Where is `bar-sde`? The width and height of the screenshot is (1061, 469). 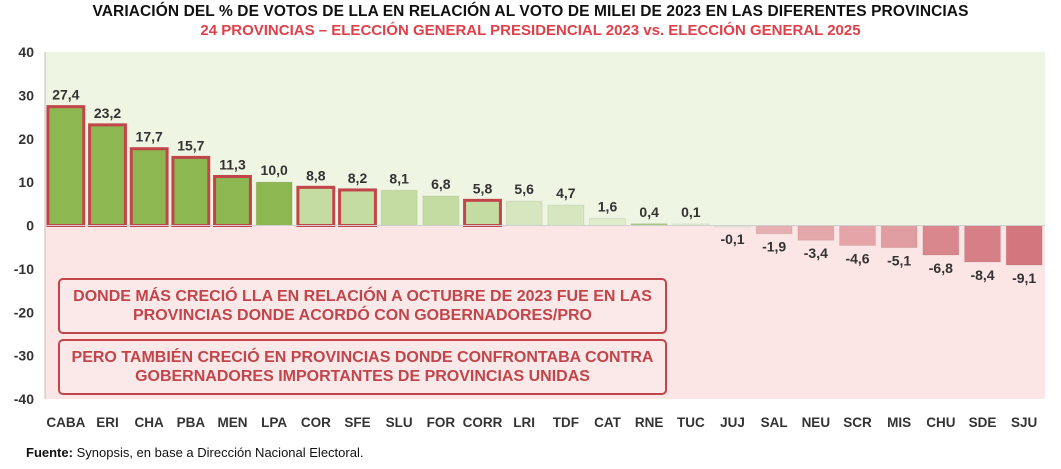 bar-sde is located at coordinates (982, 244).